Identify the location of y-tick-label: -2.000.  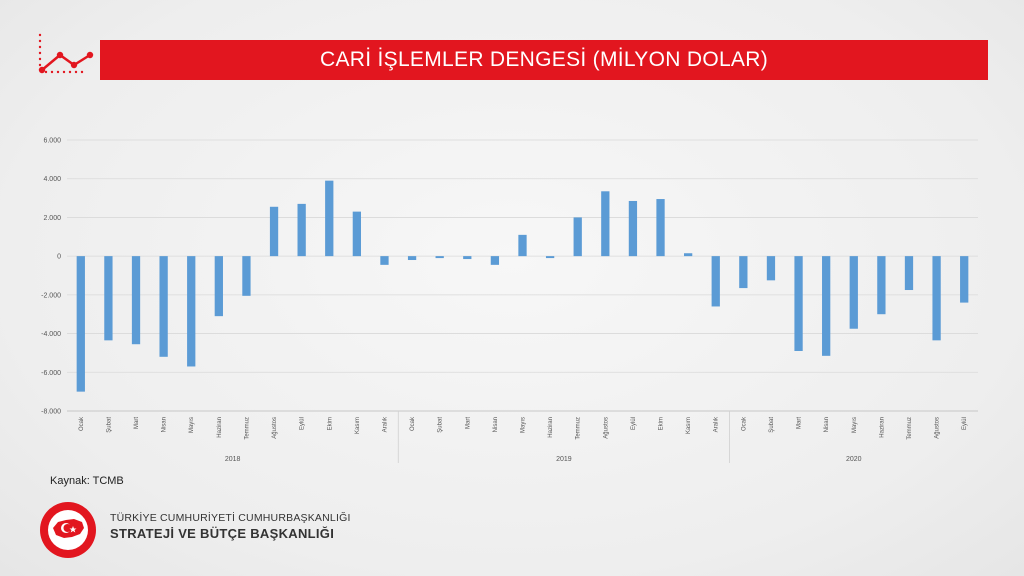
(51, 295).